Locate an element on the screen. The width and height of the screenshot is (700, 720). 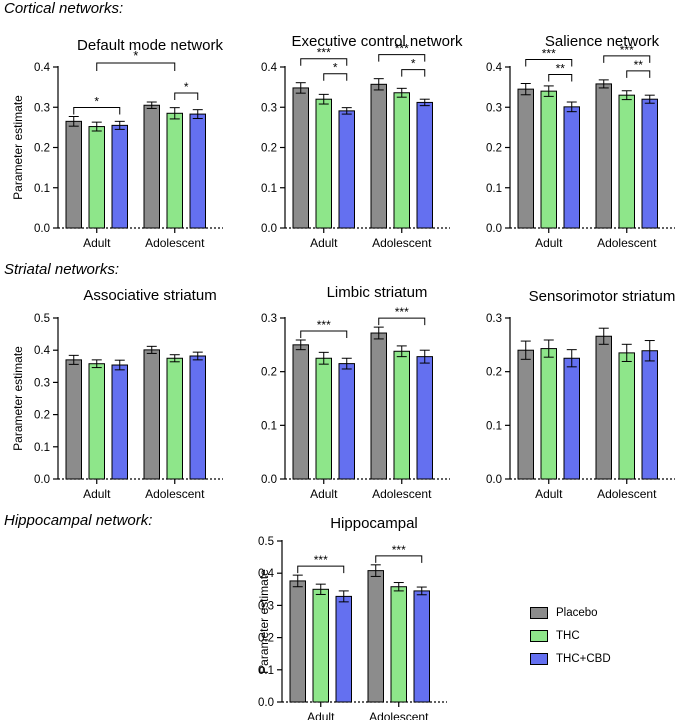
panel-7-ytick-label: 0.4 is located at coordinates (266, 574).